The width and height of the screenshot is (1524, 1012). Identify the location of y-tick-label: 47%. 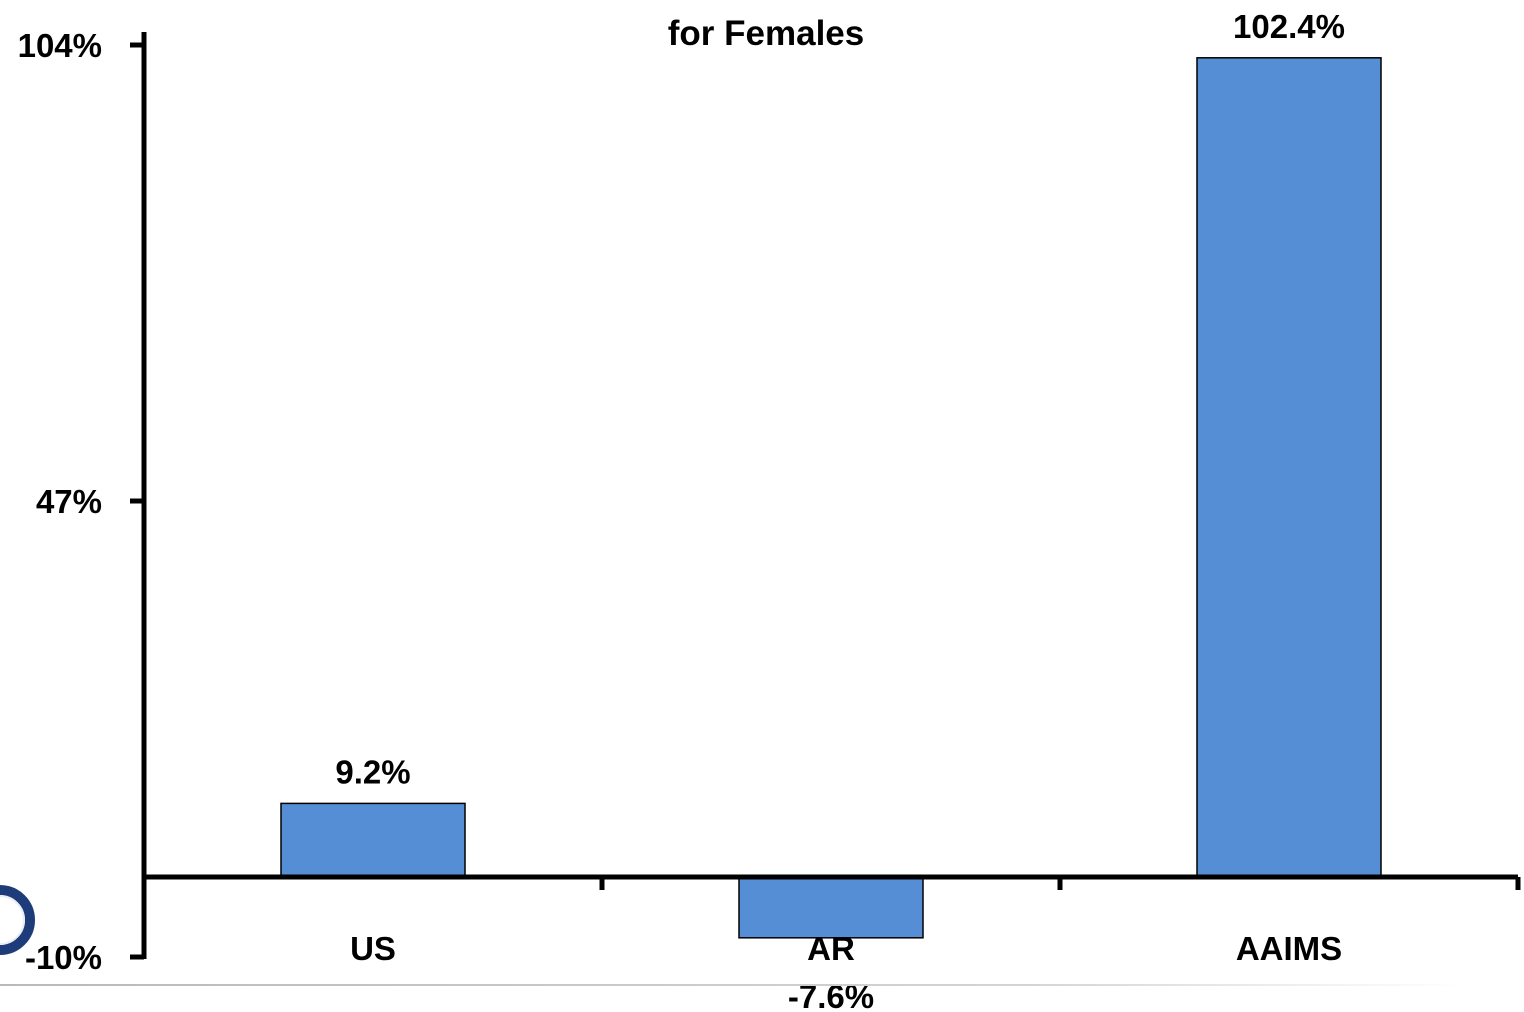
(69, 501).